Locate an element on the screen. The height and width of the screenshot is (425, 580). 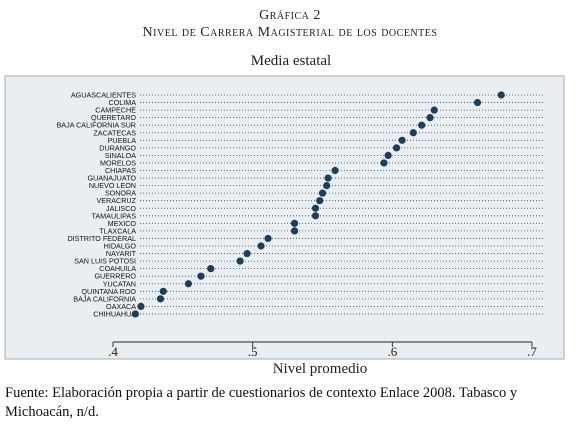
chart-row: QUERETARO is located at coordinates (318, 117).